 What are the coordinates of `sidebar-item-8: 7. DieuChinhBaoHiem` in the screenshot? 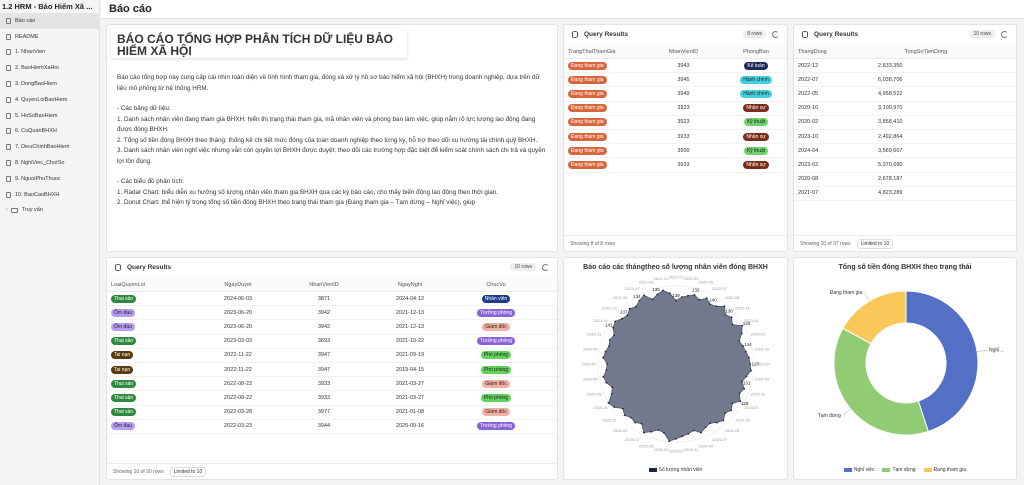 It's located at (49, 147).